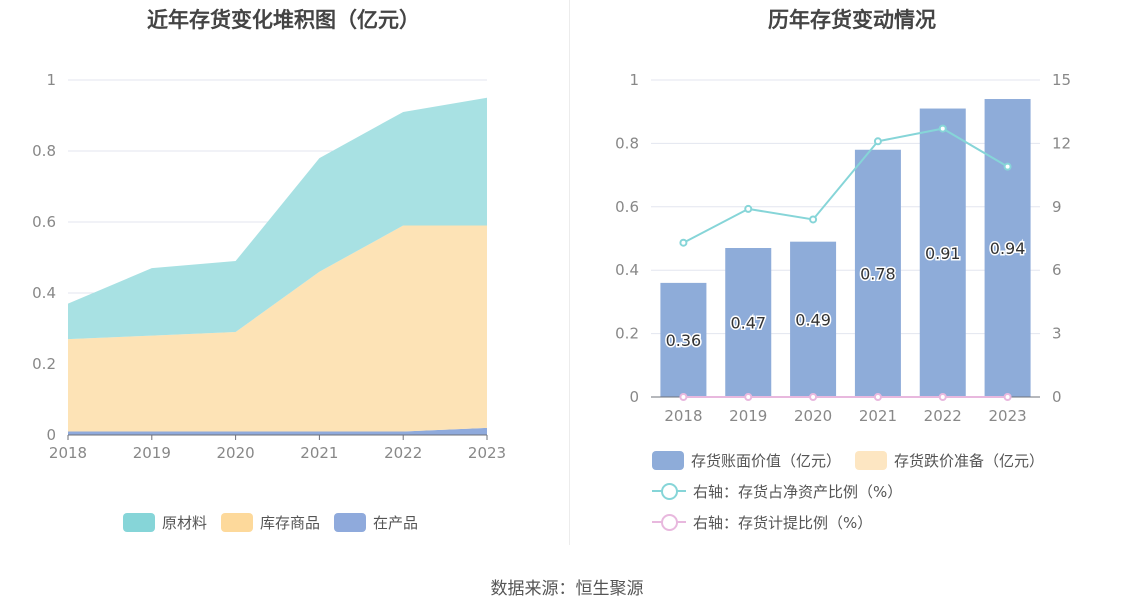 The height and width of the screenshot is (612, 1134). I want to click on right-chart-title: 历年存货变动情况, so click(852, 20).